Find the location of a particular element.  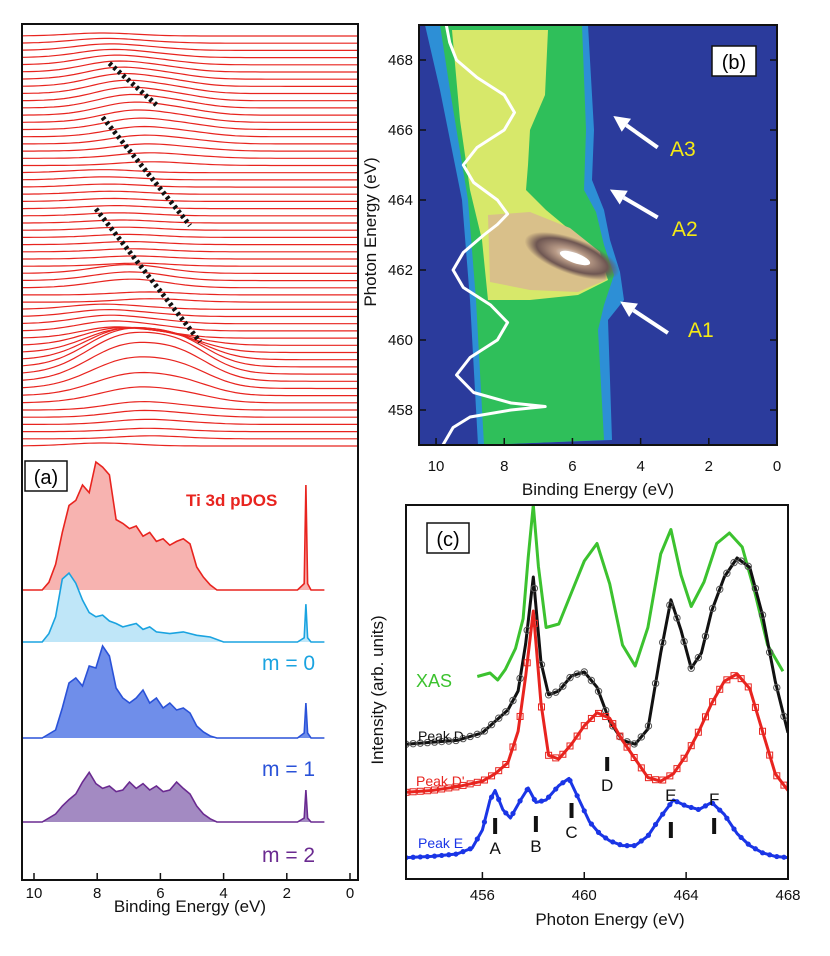

x-tick-label: 8 is located at coordinates (504, 466).